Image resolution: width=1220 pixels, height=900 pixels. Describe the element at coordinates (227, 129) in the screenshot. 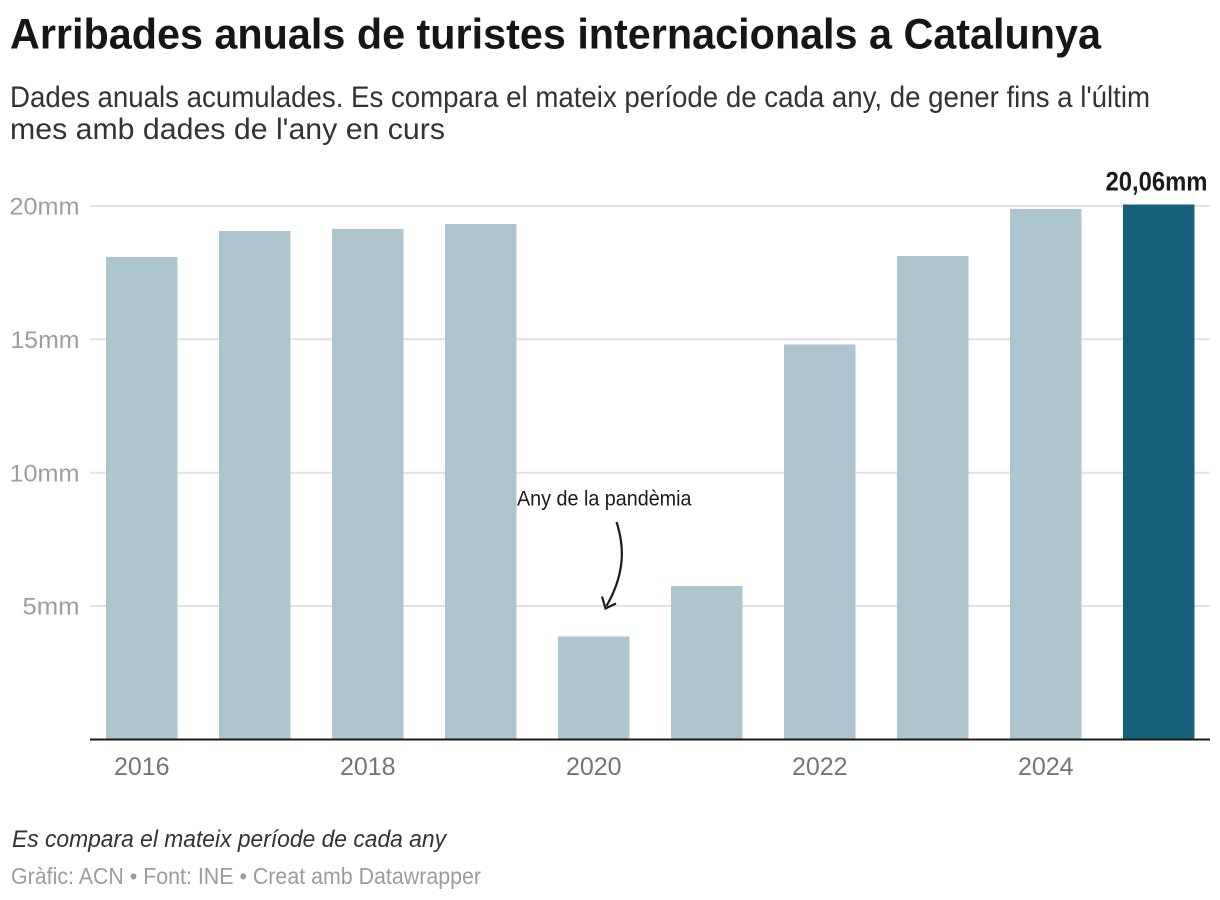

I see `svg-text: mes amb dades de l'any en curs` at that location.